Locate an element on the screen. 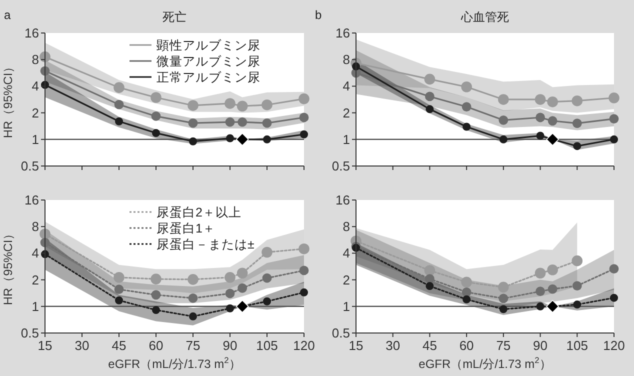  text: b is located at coordinates (318, 15).